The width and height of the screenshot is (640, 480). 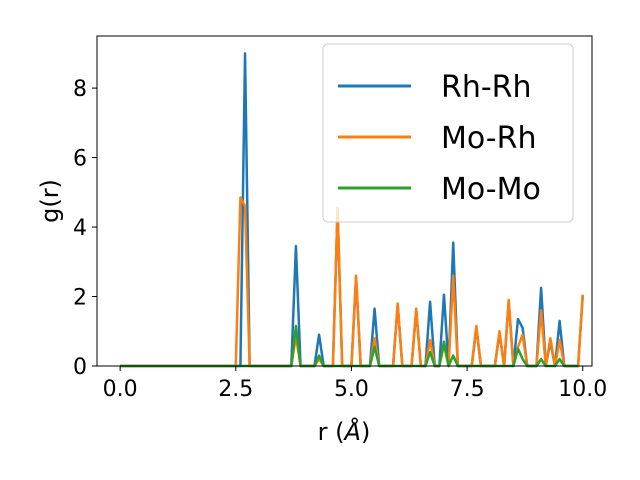 What do you see at coordinates (80, 89) in the screenshot?
I see `y-tick-label: 8` at bounding box center [80, 89].